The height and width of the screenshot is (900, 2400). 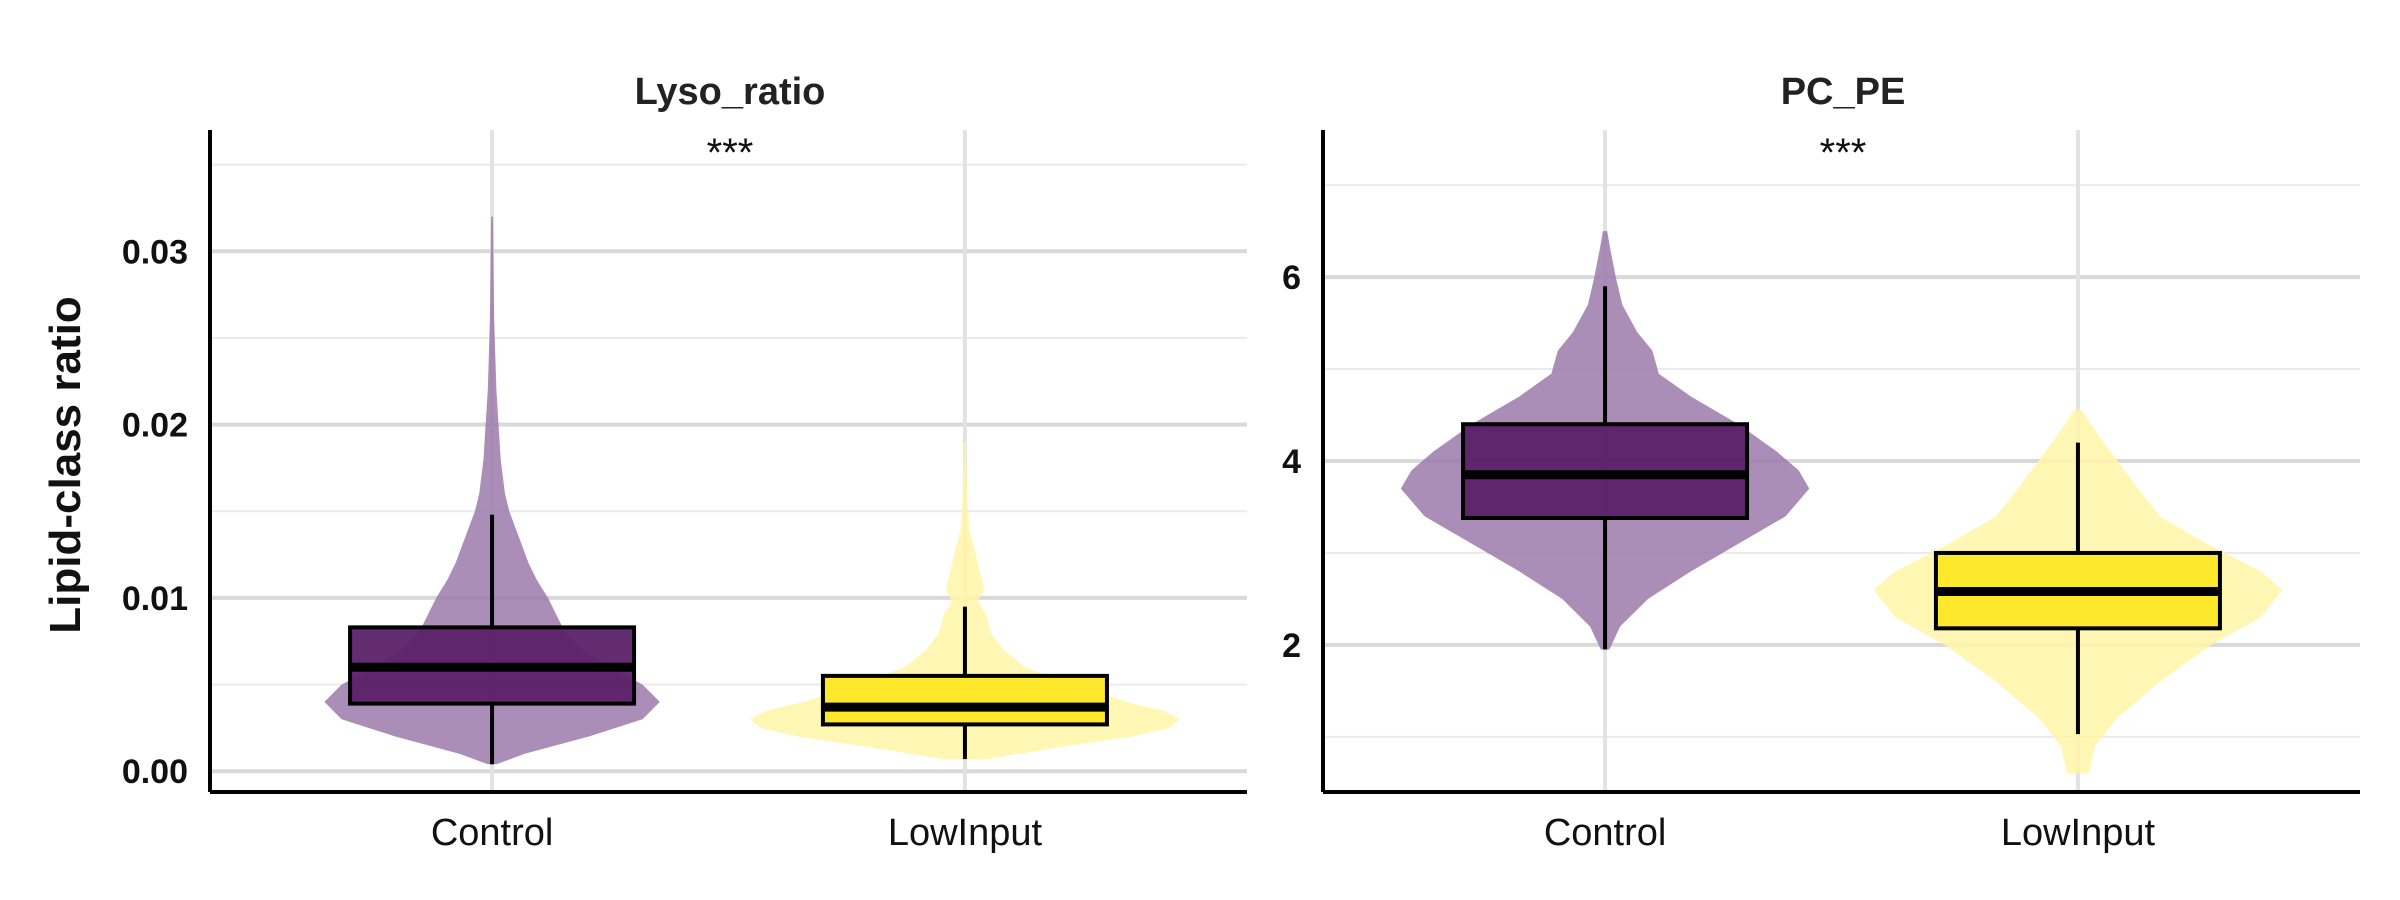 I want to click on violin-control, so click(x=492, y=490).